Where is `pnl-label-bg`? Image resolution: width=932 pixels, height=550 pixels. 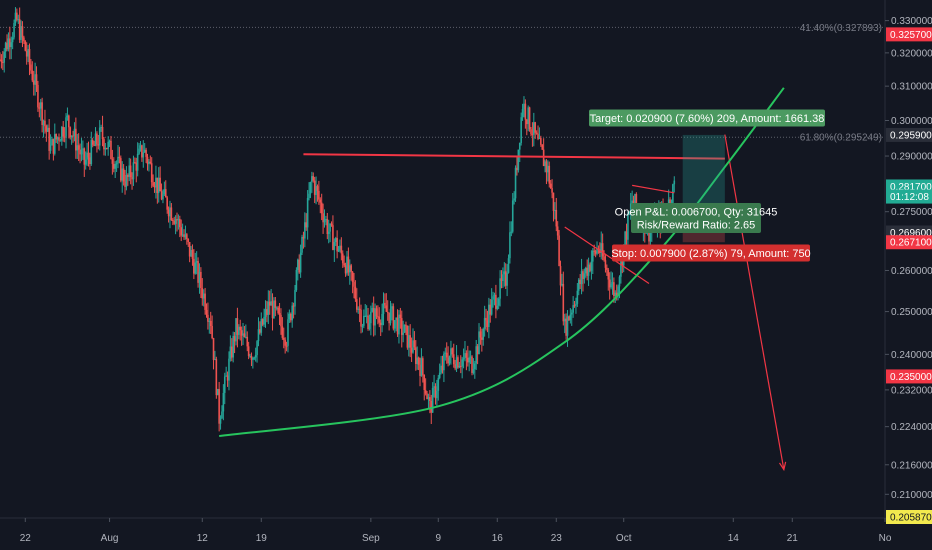 pnl-label-bg is located at coordinates (696, 218).